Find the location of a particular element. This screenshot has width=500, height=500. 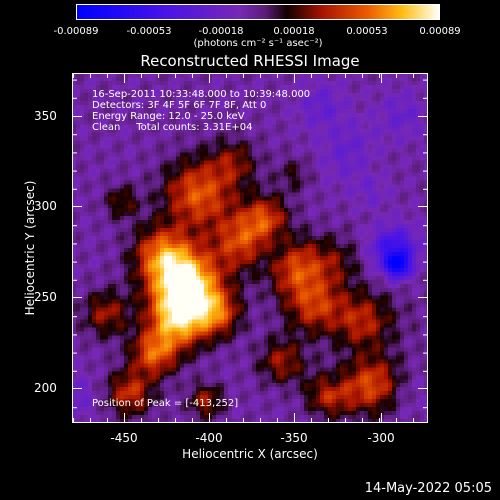

colorbar is located at coordinates (258, 12).